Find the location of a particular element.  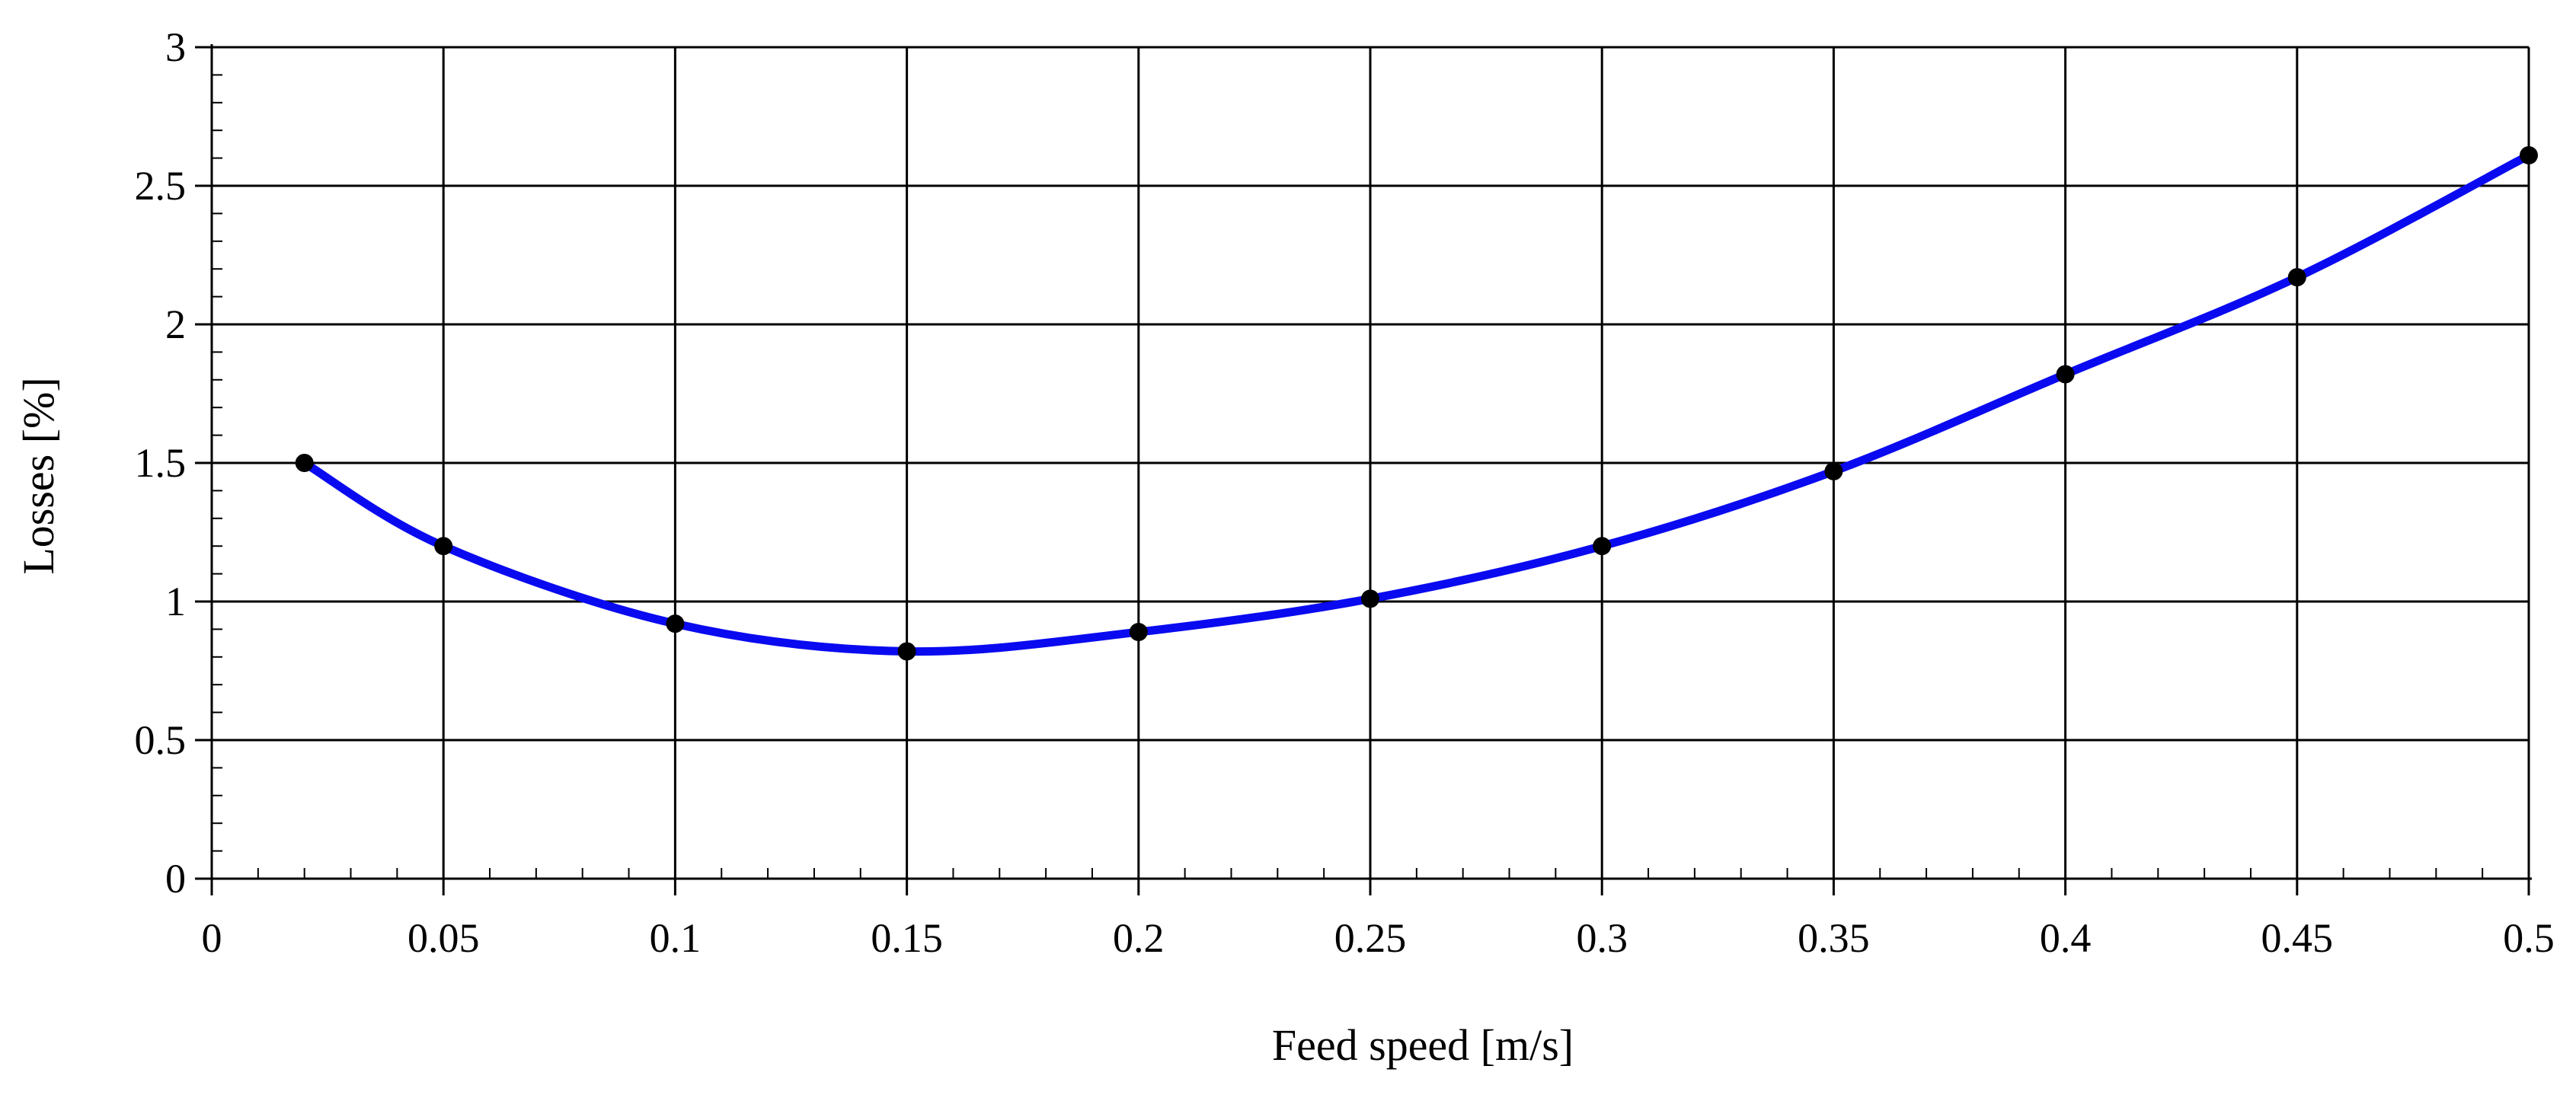

x-tick-label: 0.1 is located at coordinates (676, 938).